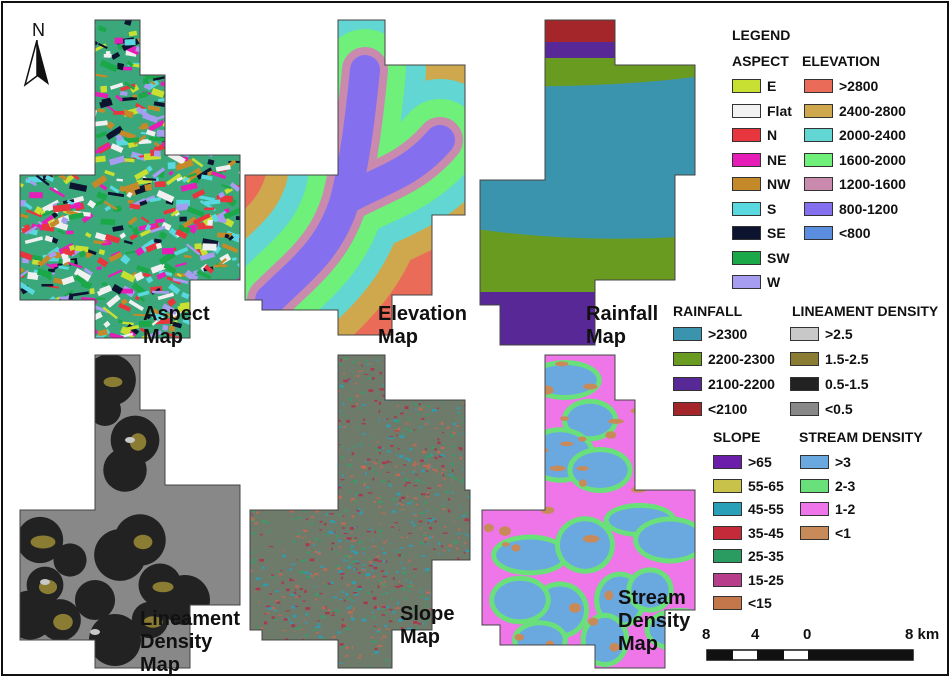 Image resolution: width=952 pixels, height=679 pixels. What do you see at coordinates (710, 409) in the screenshot?
I see `rainfall-legend-item: <2100` at bounding box center [710, 409].